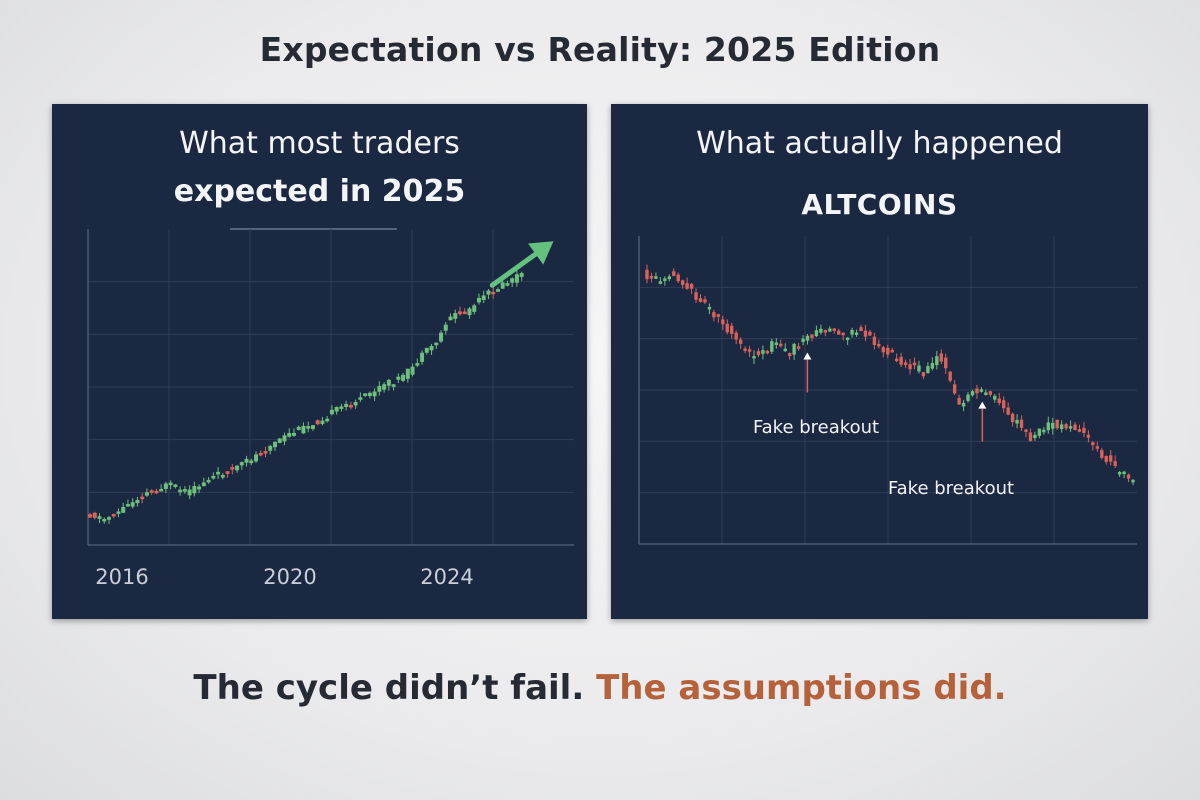 The image size is (1200, 800). Describe the element at coordinates (319, 143) in the screenshot. I see `expectation-title-line1: What most traders` at that location.